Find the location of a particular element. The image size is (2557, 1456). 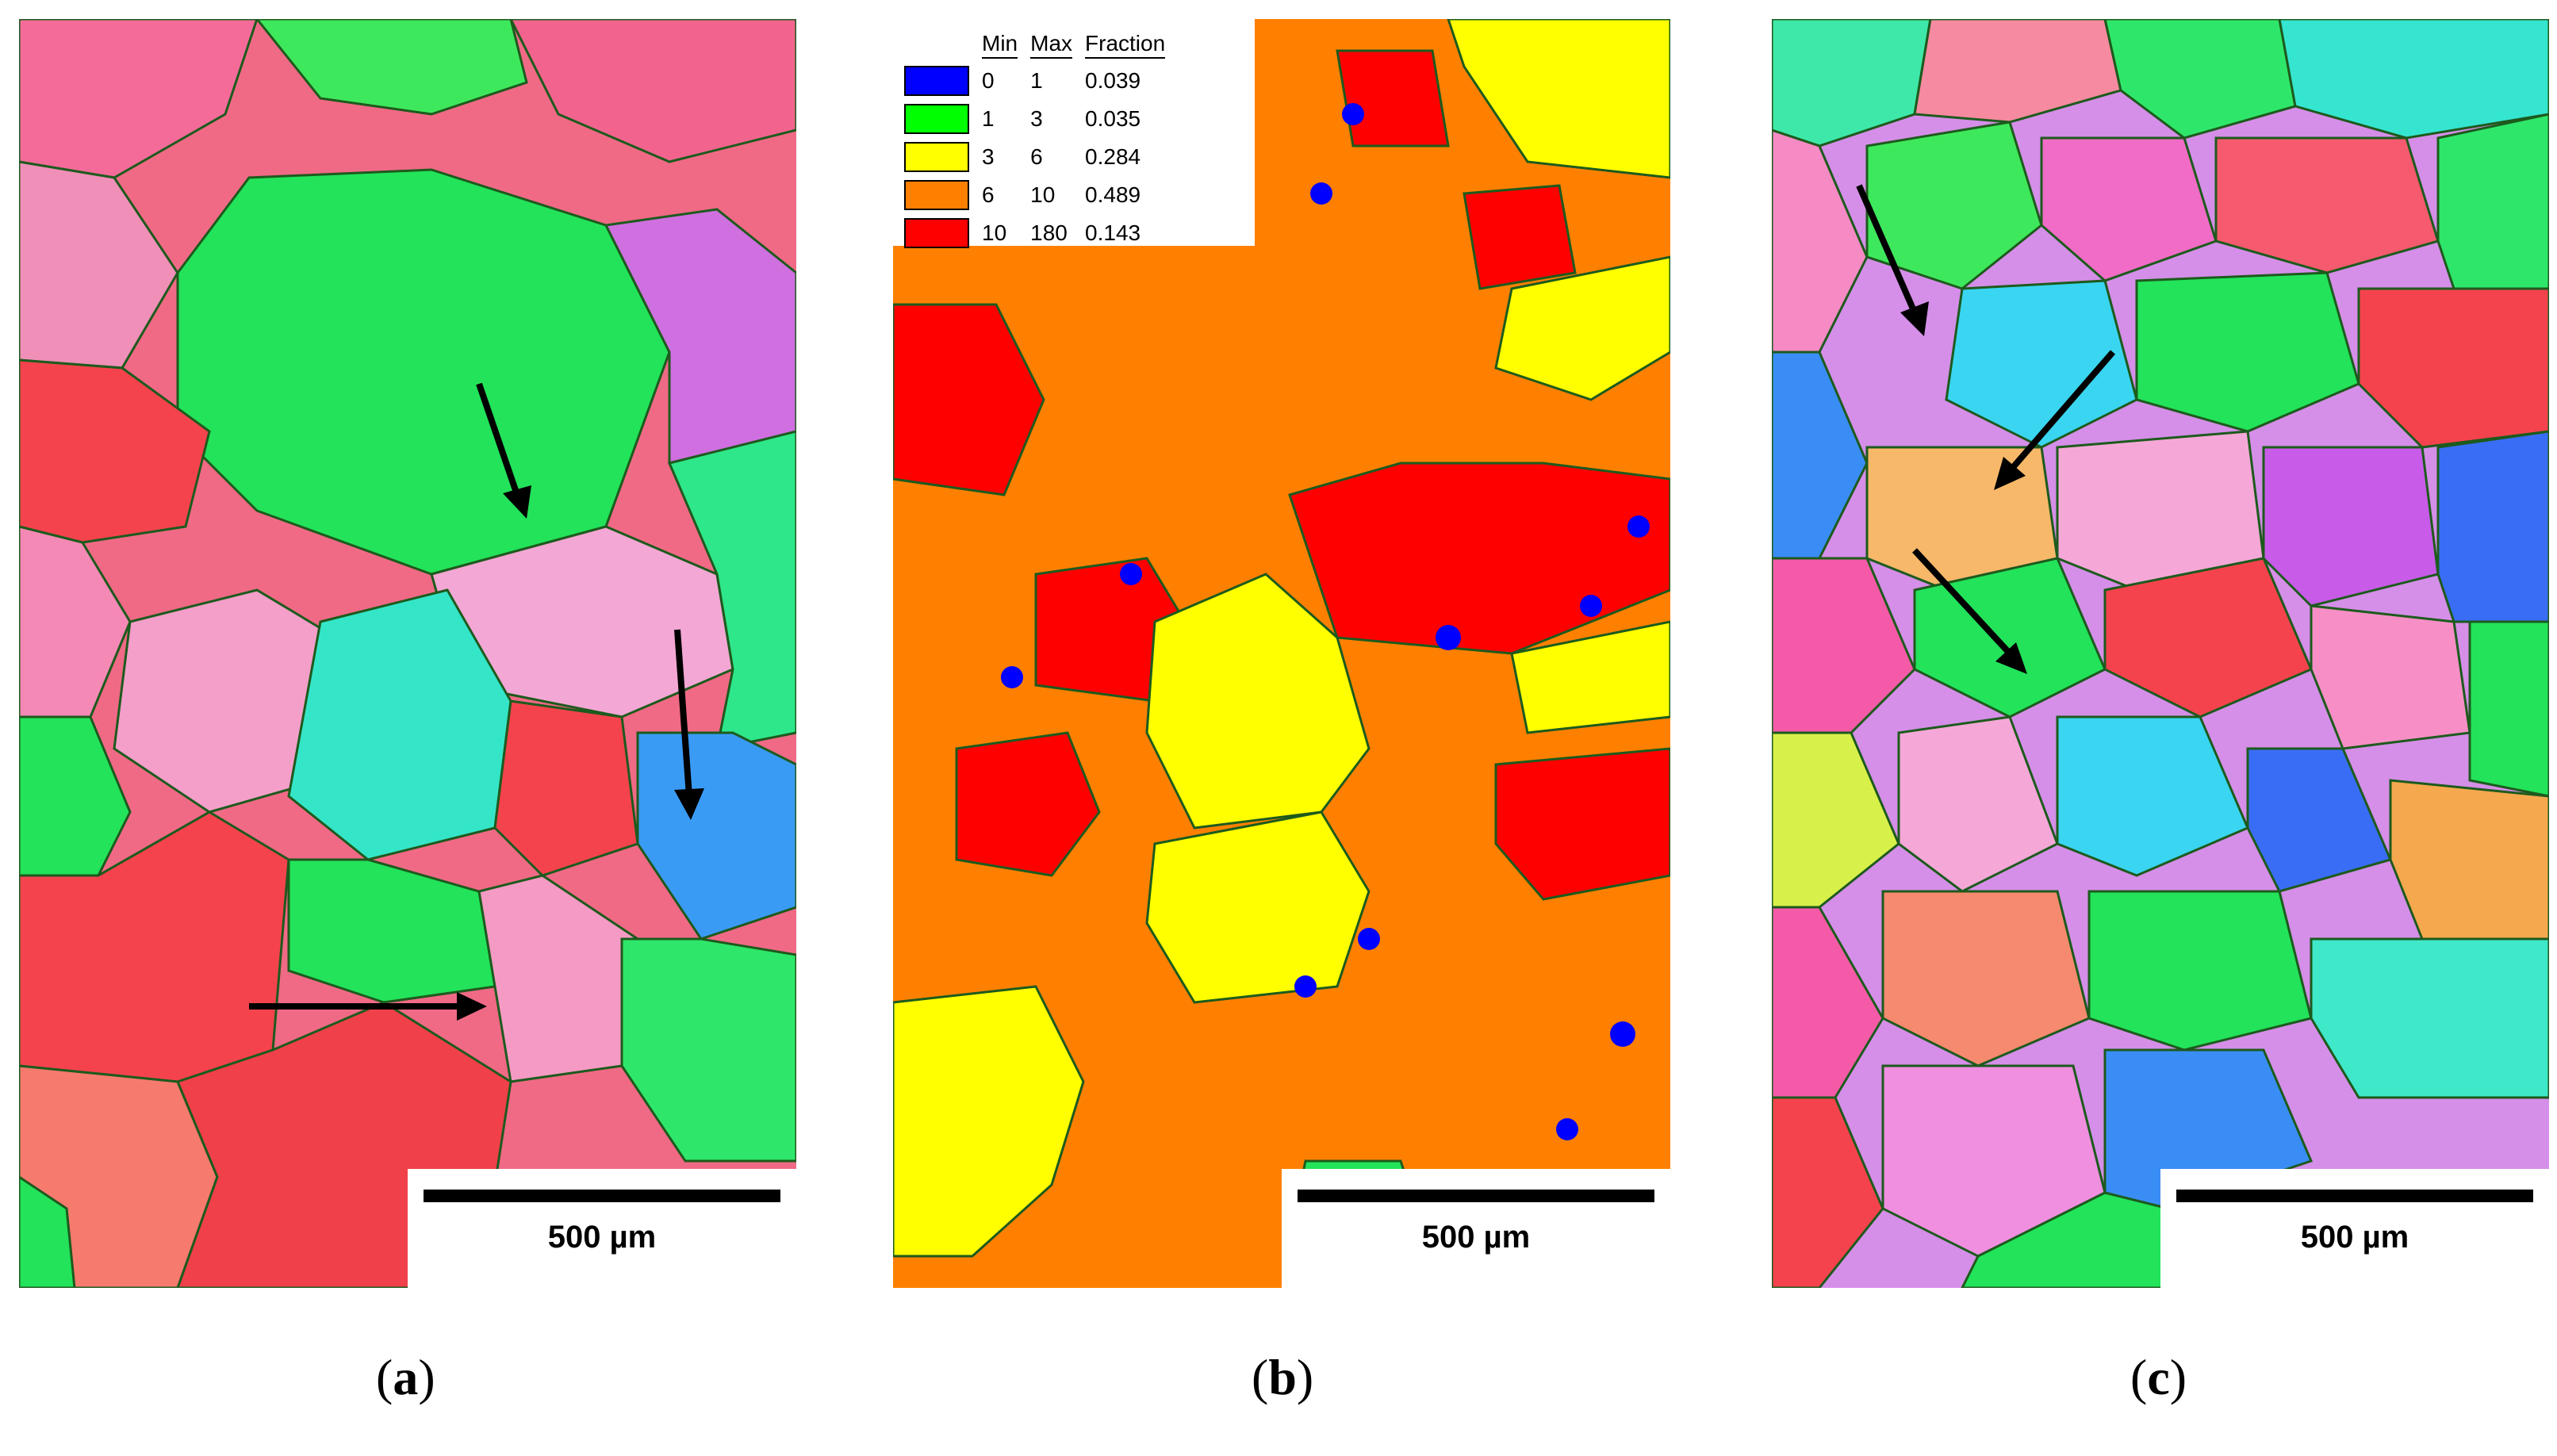

scale-bar-b: 500 µm is located at coordinates (1476, 1228).